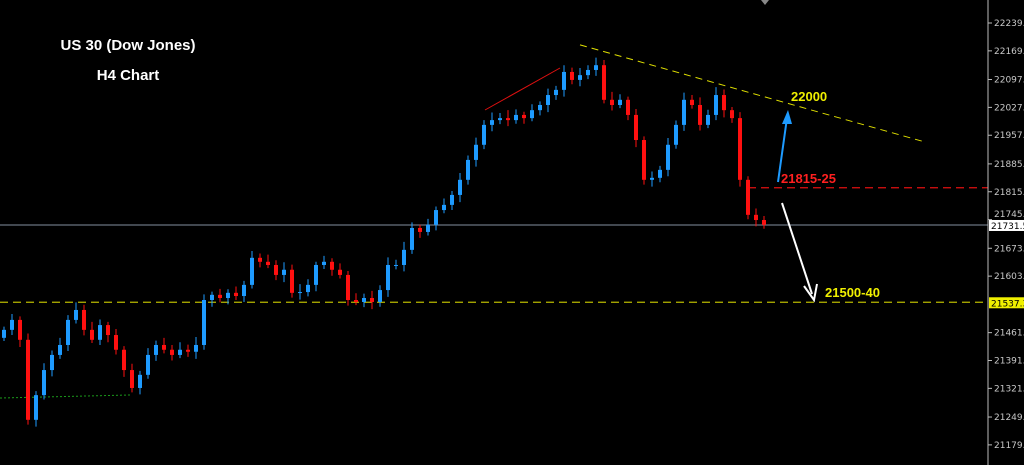  I want to click on down-arrow, so click(799, 252).